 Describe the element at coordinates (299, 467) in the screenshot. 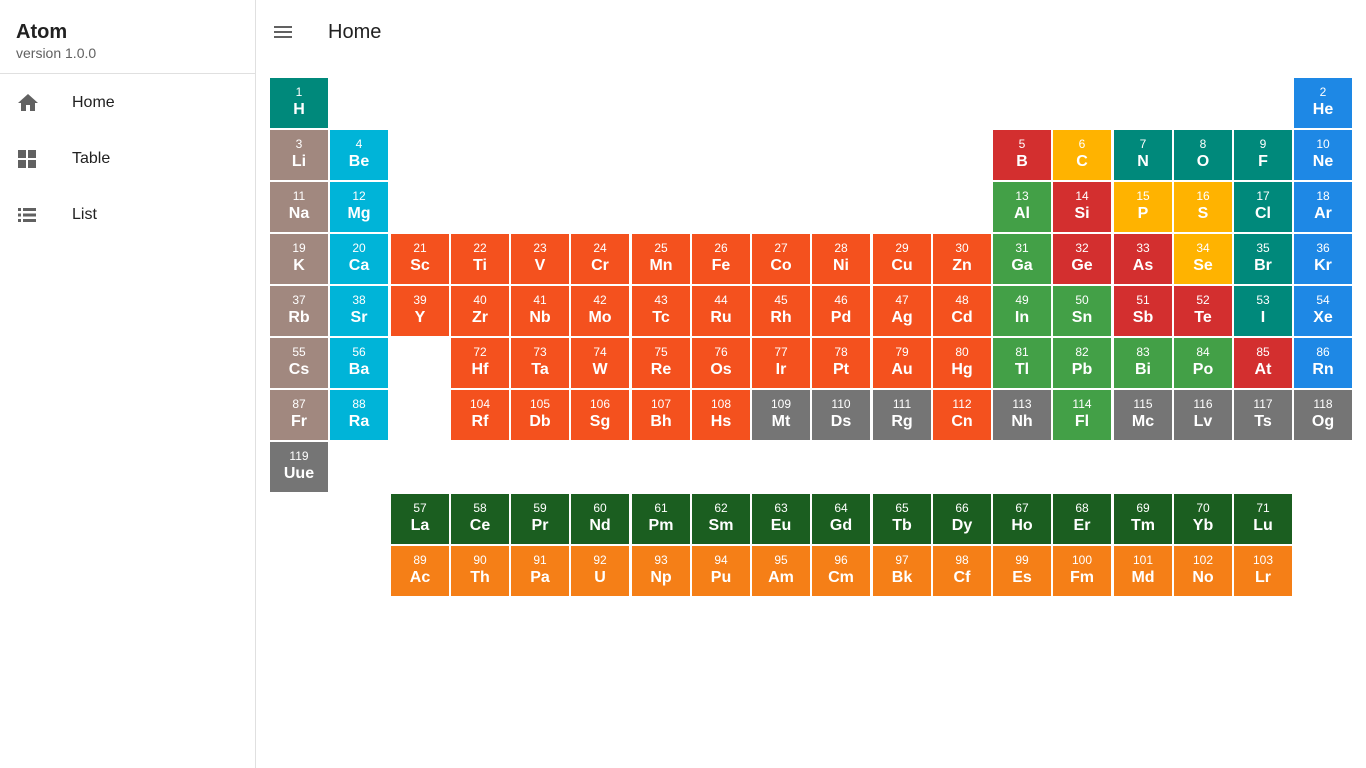

I see `element-cell-uue: 119 Uue` at that location.